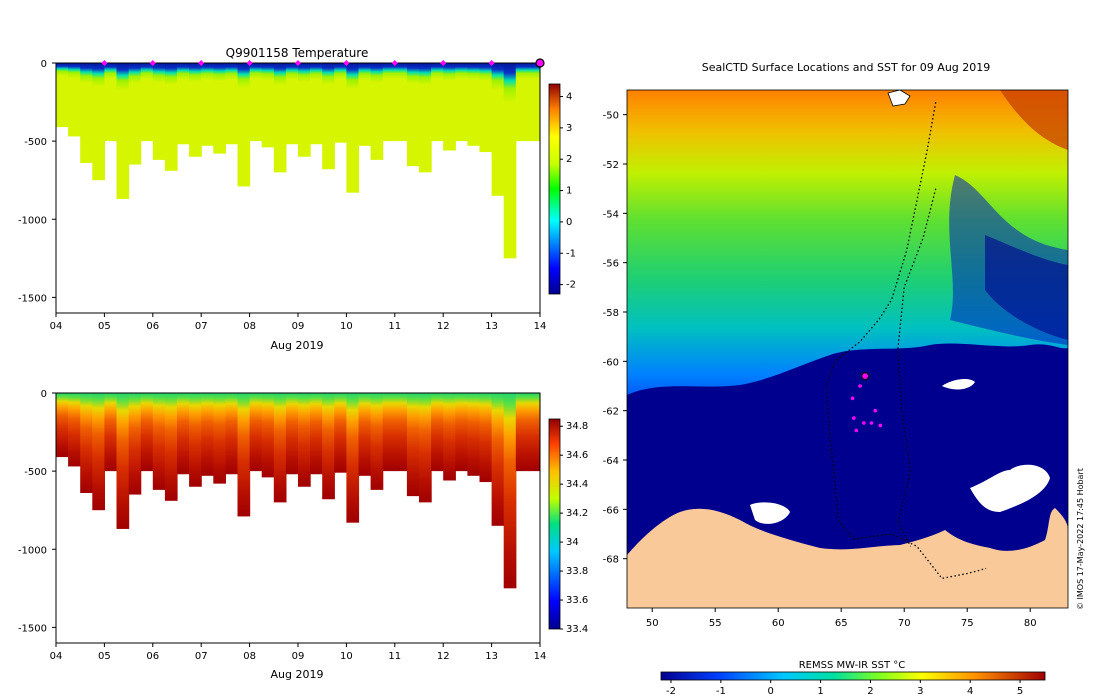 The width and height of the screenshot is (1100, 700). What do you see at coordinates (1020, 691) in the screenshot?
I see `sst-tick-label: 5` at bounding box center [1020, 691].